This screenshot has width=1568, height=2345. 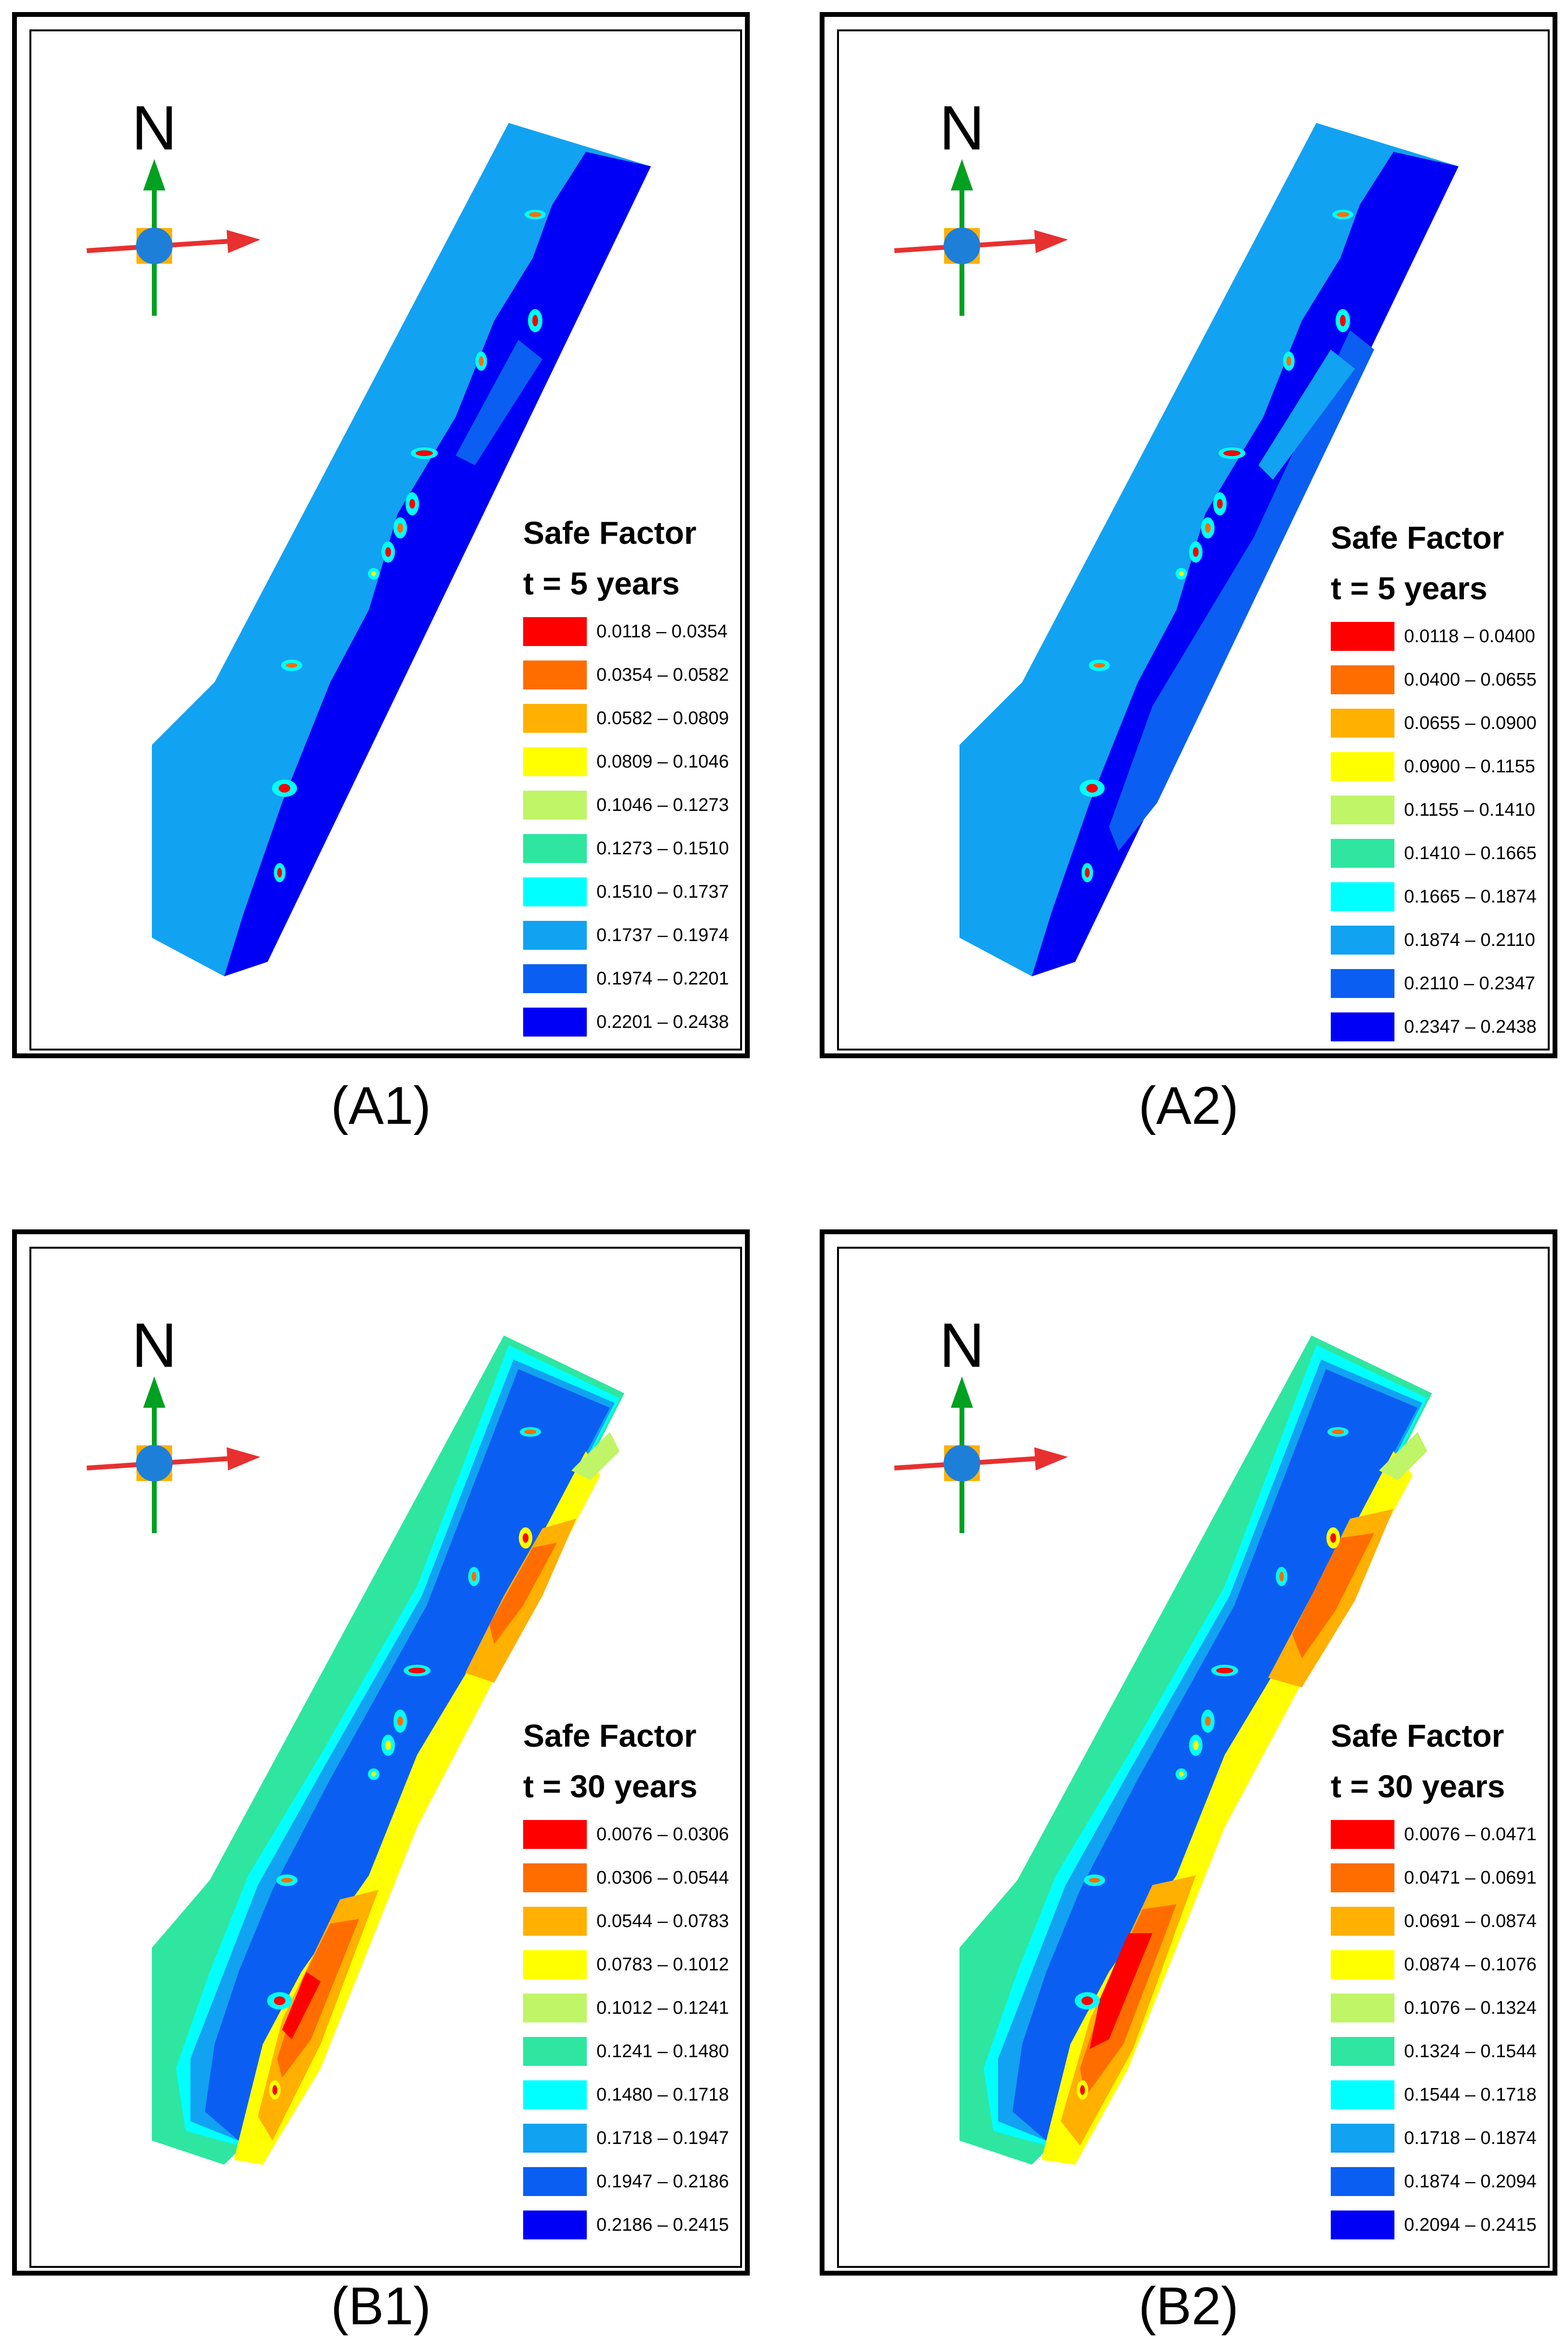 I want to click on legend-row: 0.0655 – 0.0900, so click(x=1442, y=723).